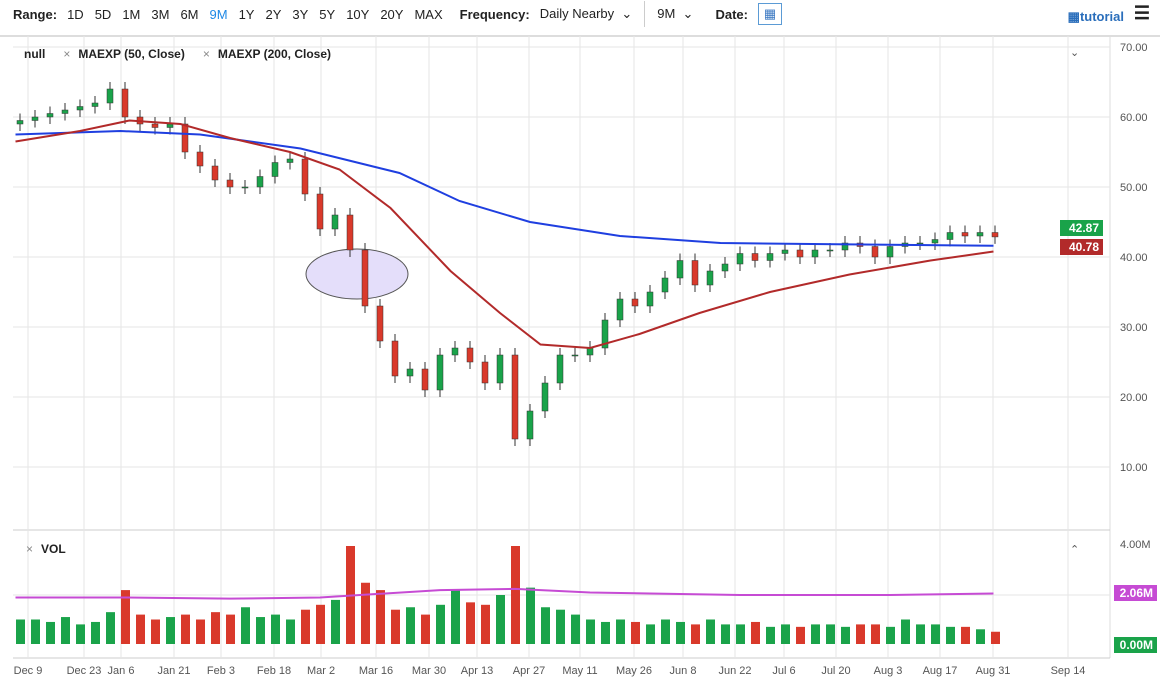 The image size is (1160, 693). What do you see at coordinates (30, 549) in the screenshot?
I see `remove-volume-icon: ×` at bounding box center [30, 549].